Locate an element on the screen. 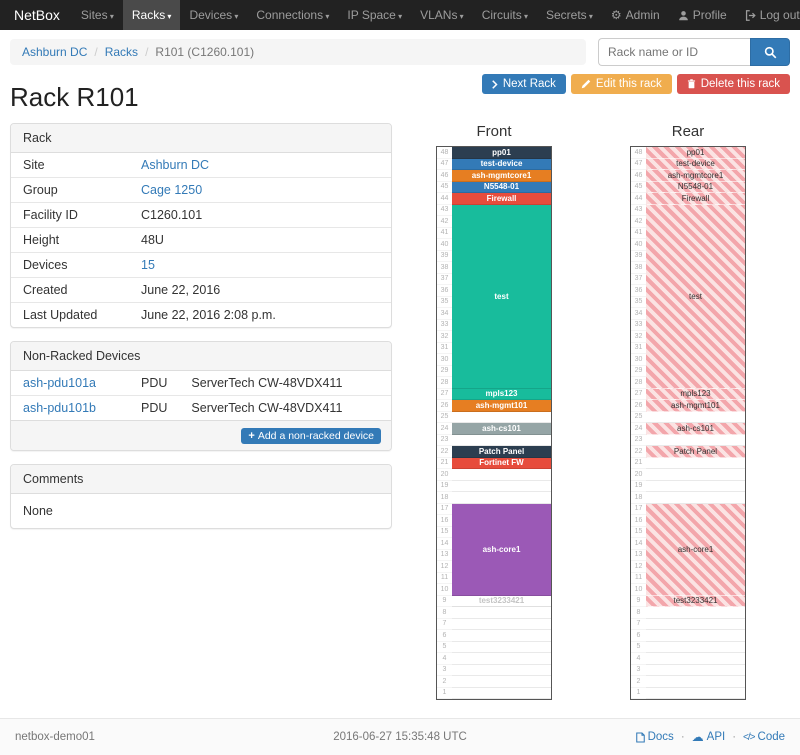  unit-number: 30 is located at coordinates (638, 360).